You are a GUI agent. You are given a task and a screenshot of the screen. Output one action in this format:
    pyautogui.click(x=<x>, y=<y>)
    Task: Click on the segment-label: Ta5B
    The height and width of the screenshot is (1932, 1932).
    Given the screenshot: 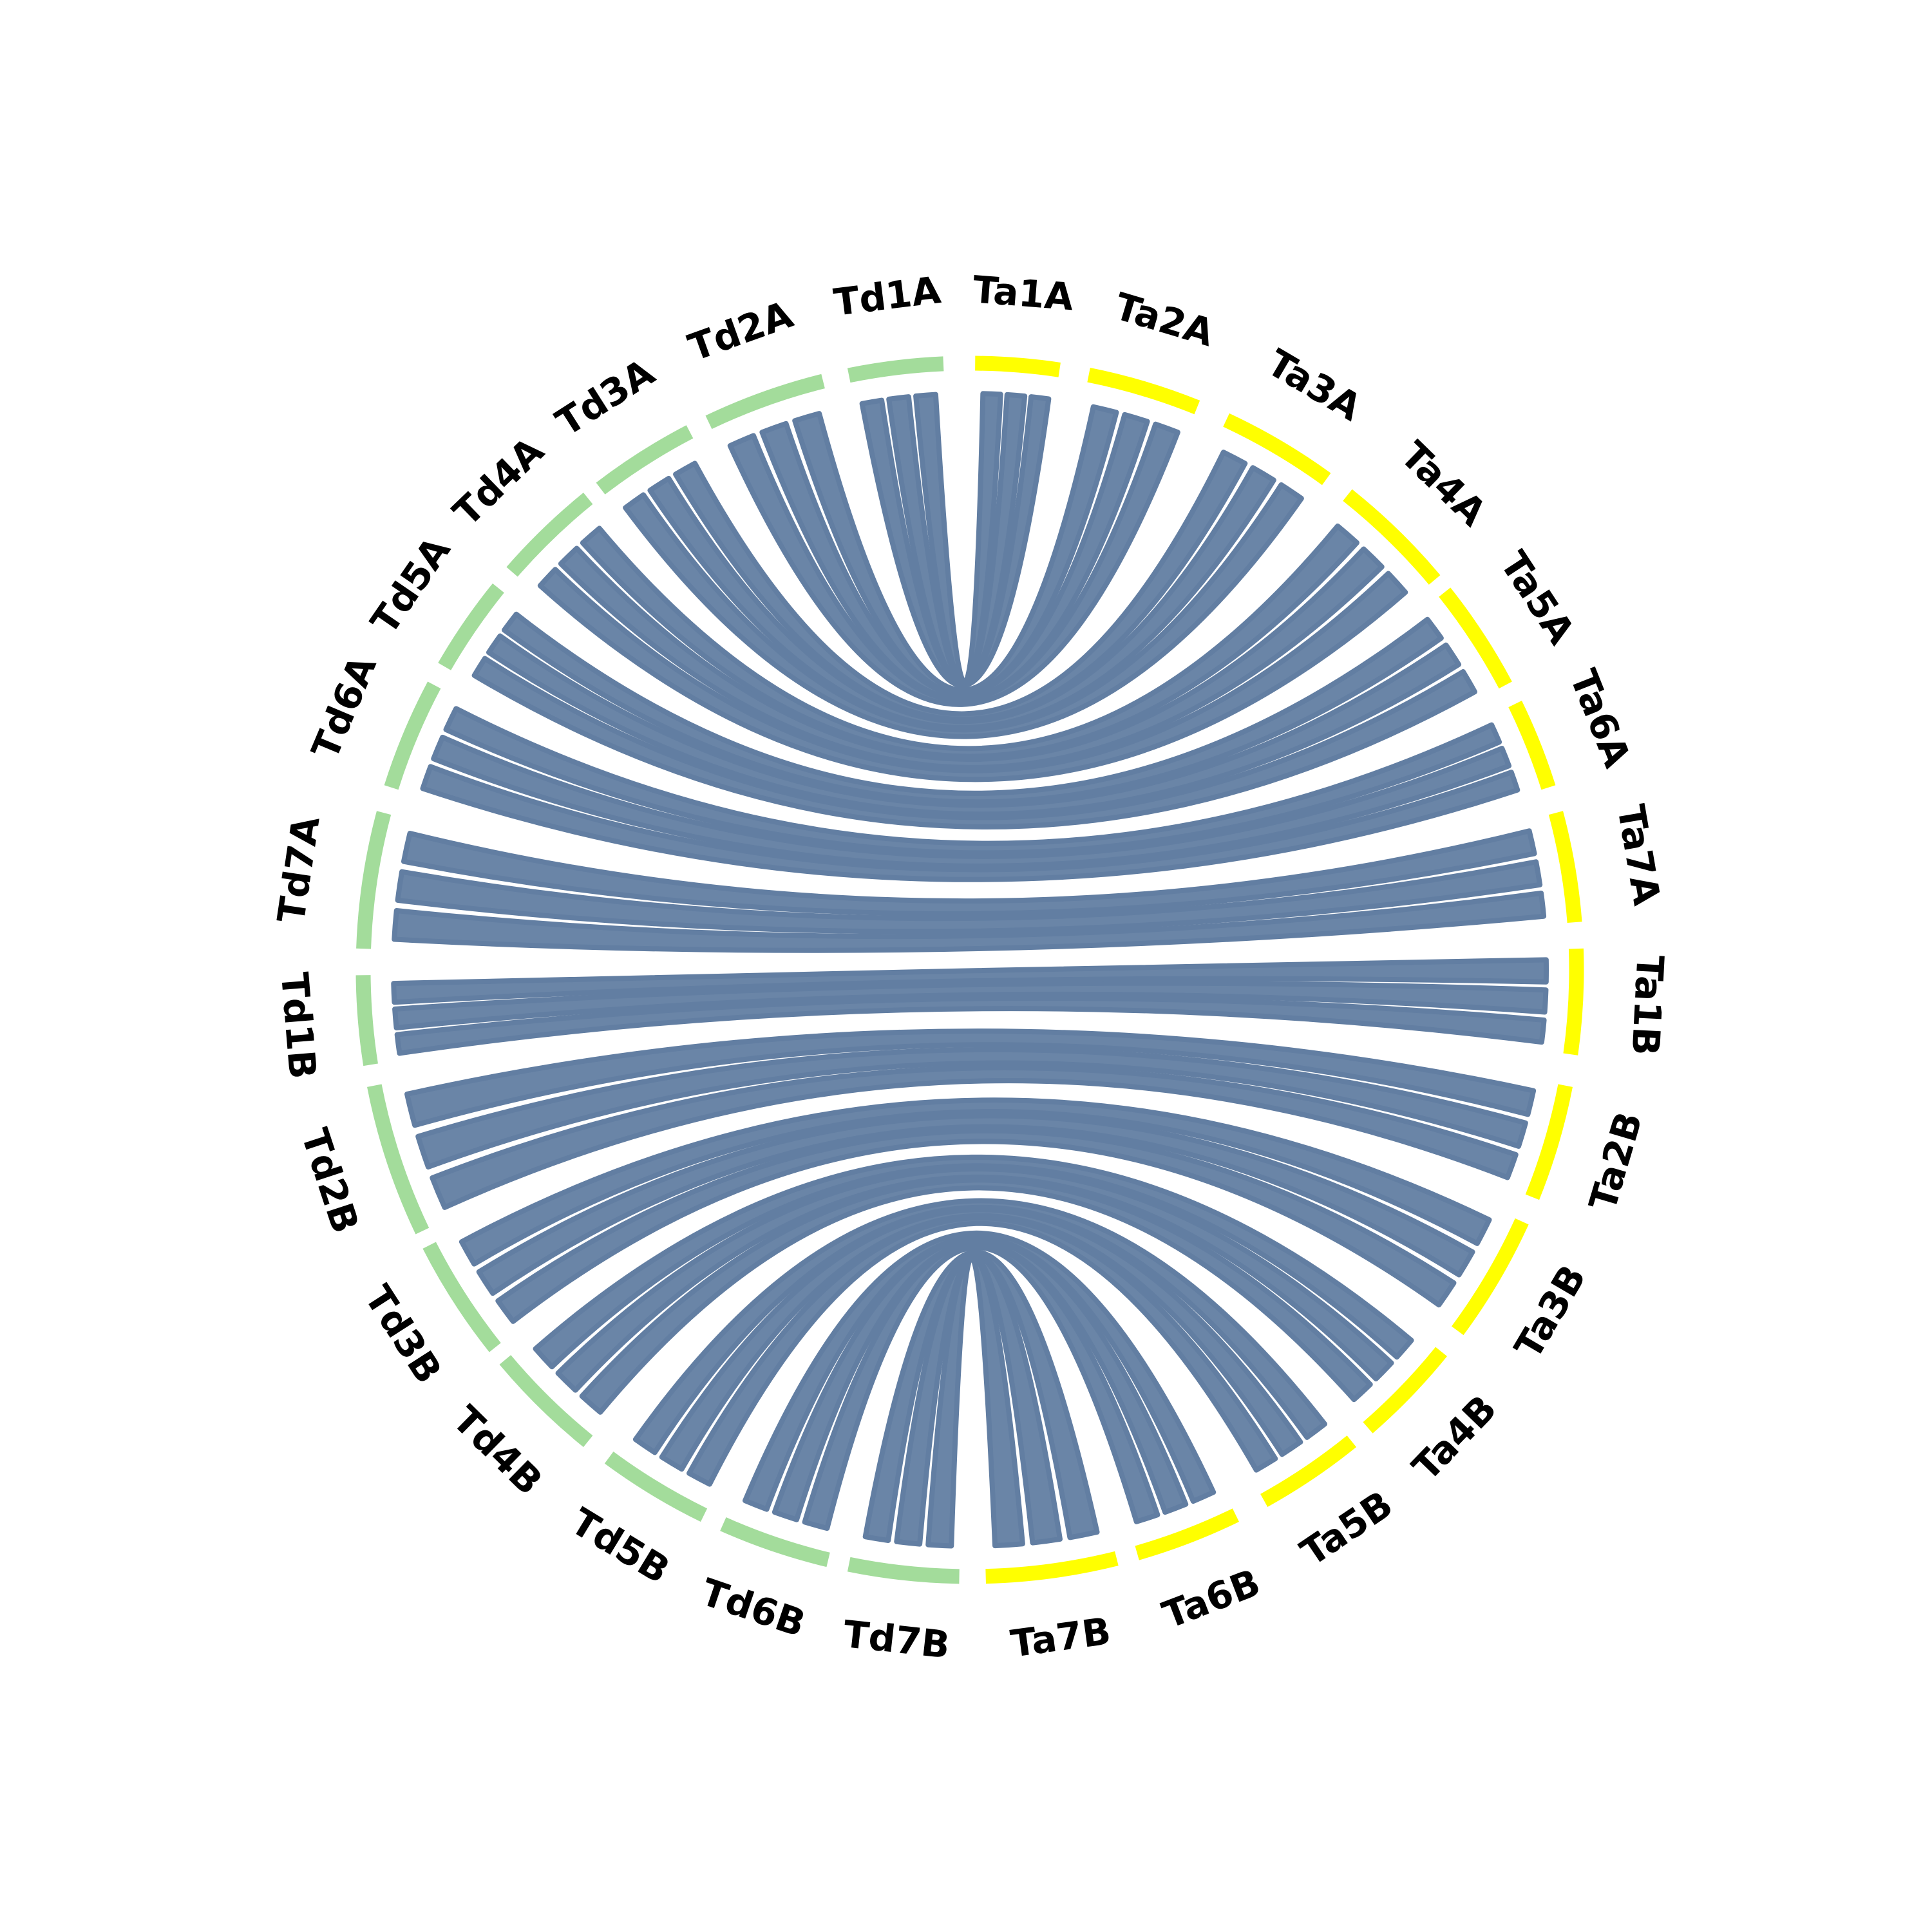 What is the action you would take?
    pyautogui.click(x=1347, y=1529)
    